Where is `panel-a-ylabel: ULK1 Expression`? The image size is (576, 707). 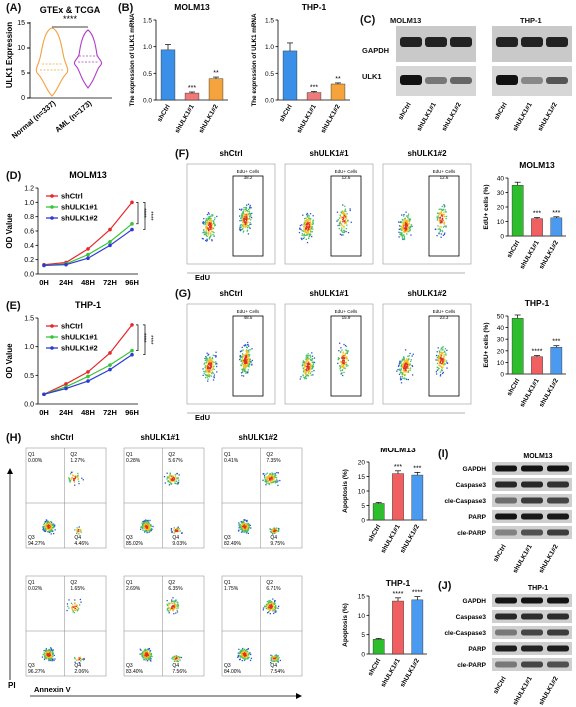 panel-a-ylabel: ULK1 Expression is located at coordinates (9, 55).